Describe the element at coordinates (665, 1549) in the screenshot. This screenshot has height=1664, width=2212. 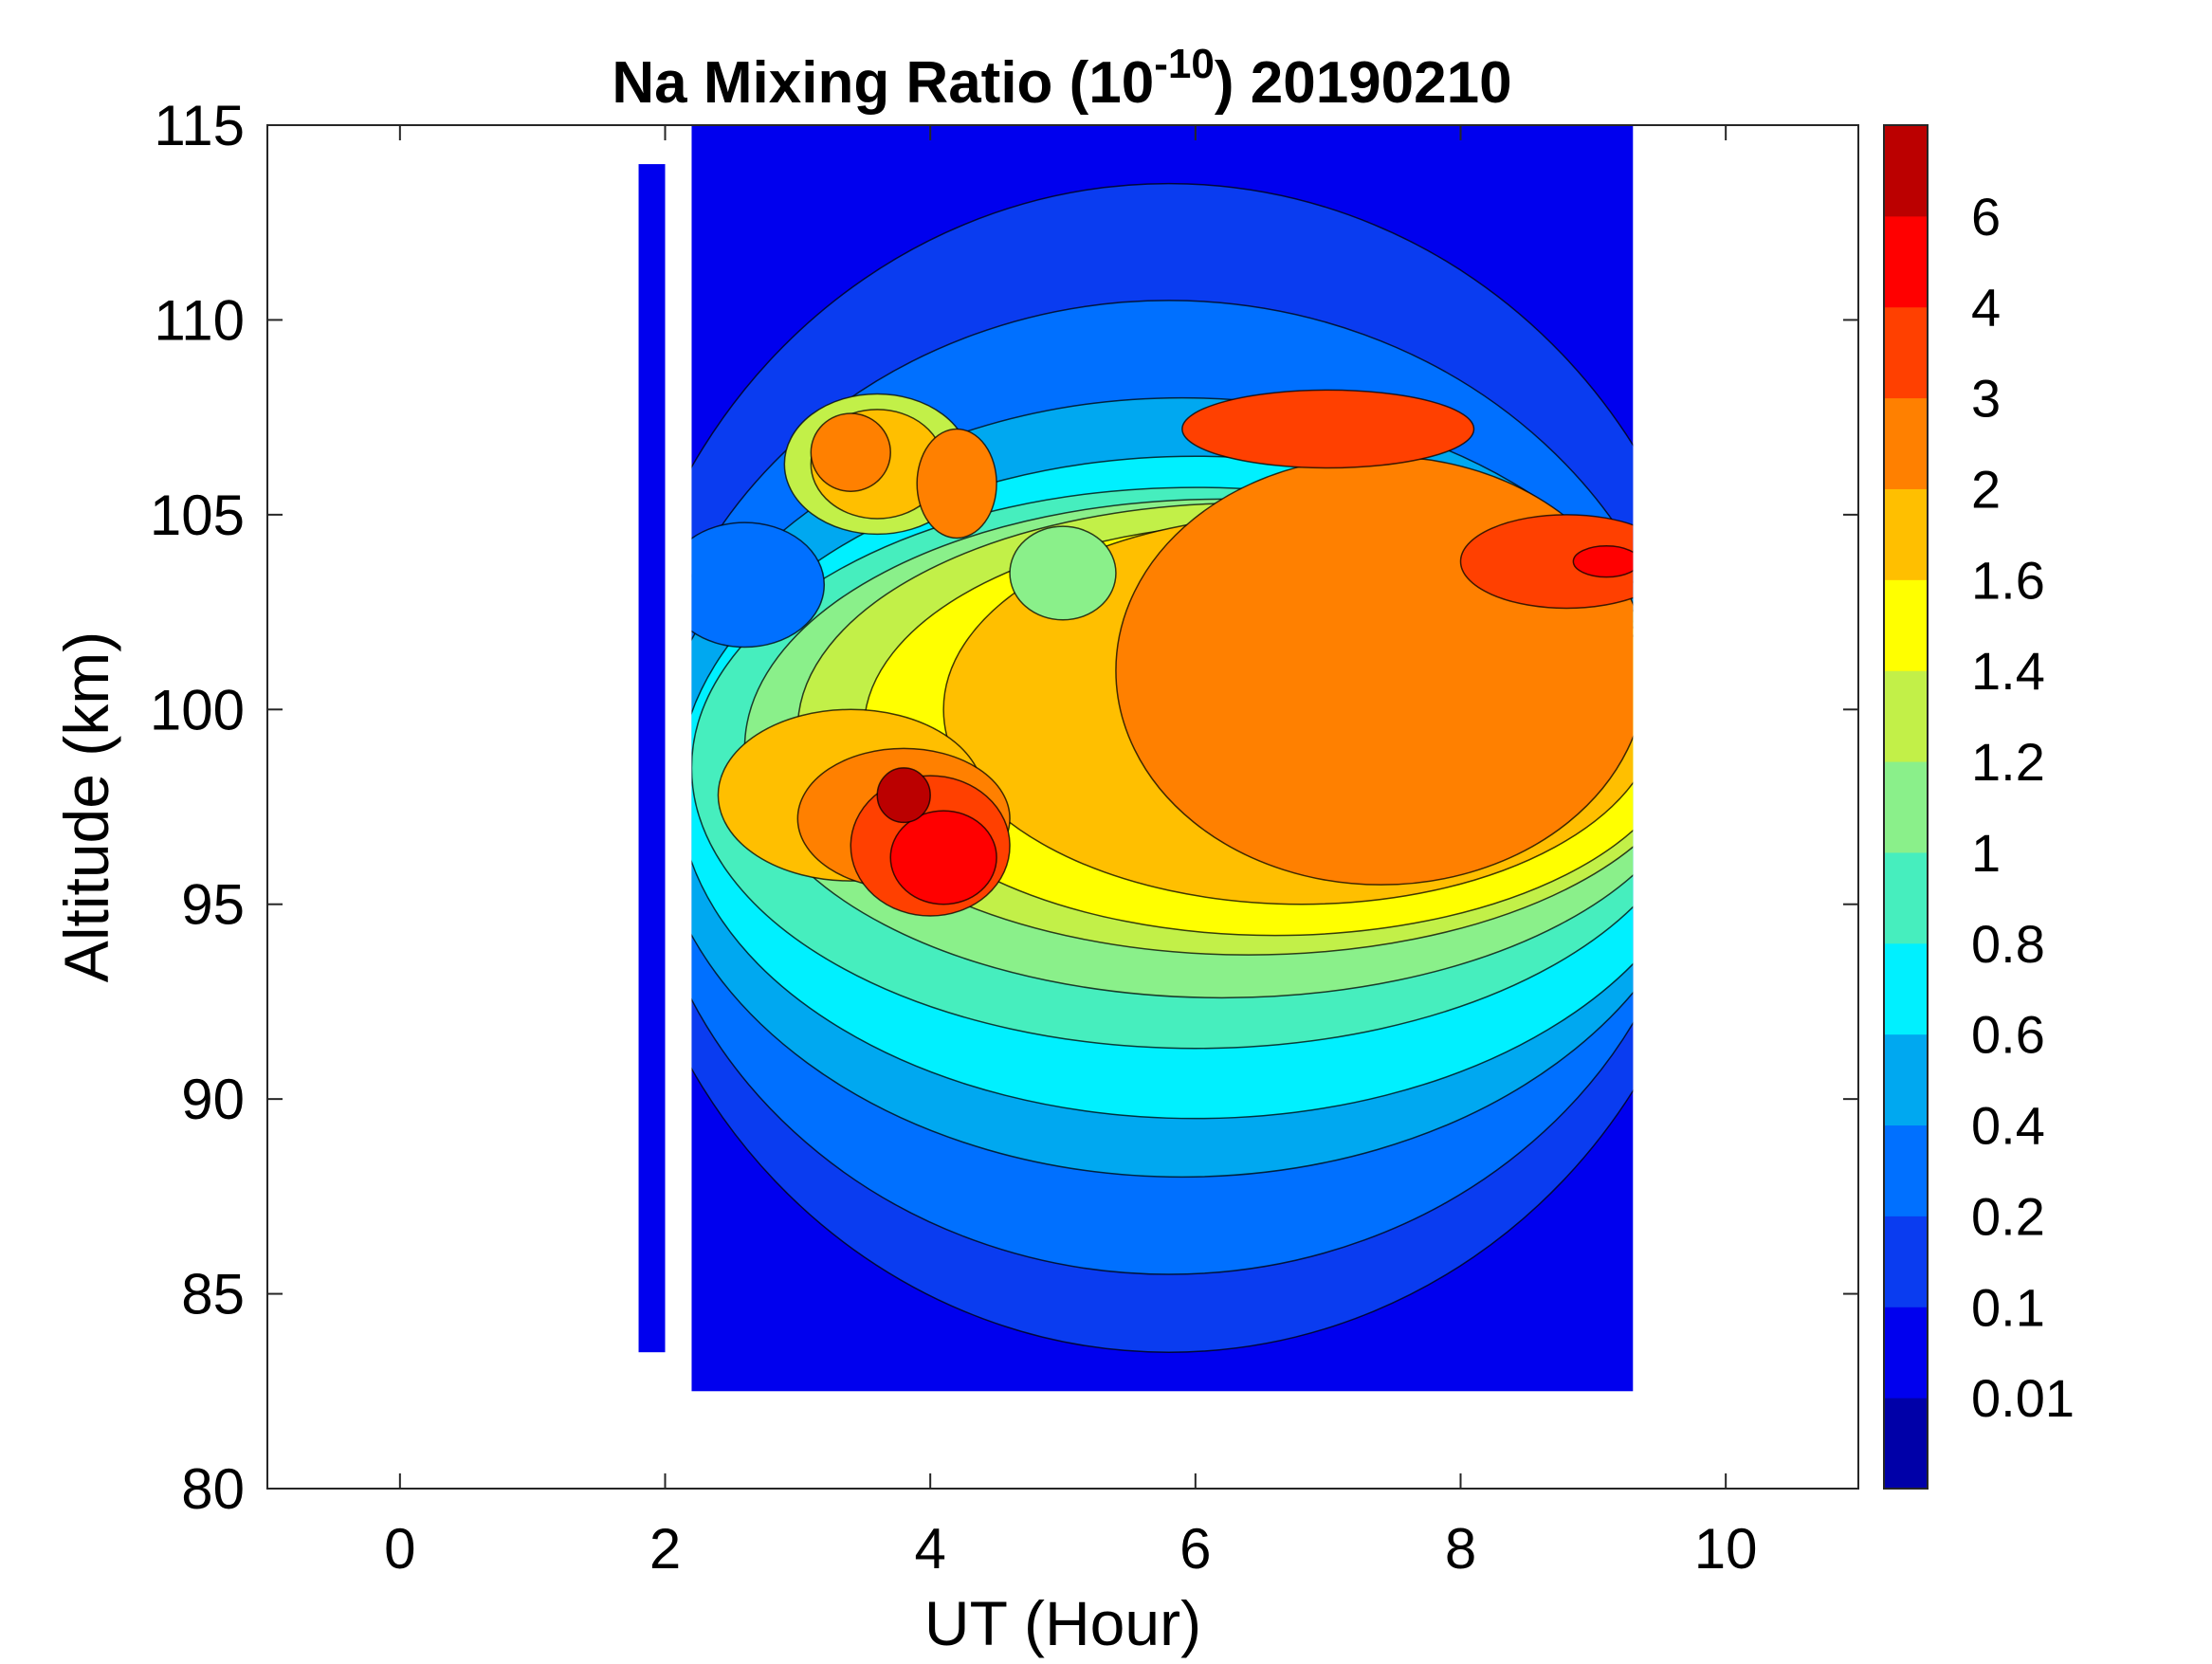
I see `x-tick-label: 2` at that location.